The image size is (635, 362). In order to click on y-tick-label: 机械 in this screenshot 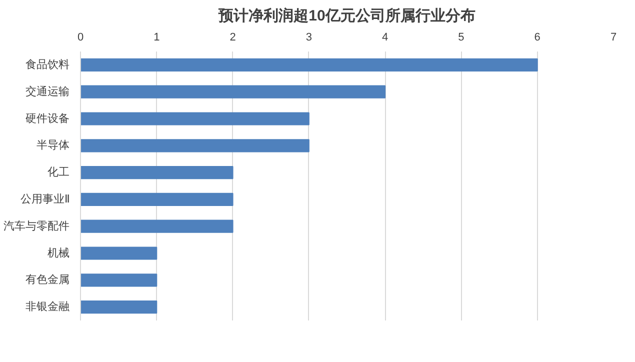, I will do `click(59, 253)`.